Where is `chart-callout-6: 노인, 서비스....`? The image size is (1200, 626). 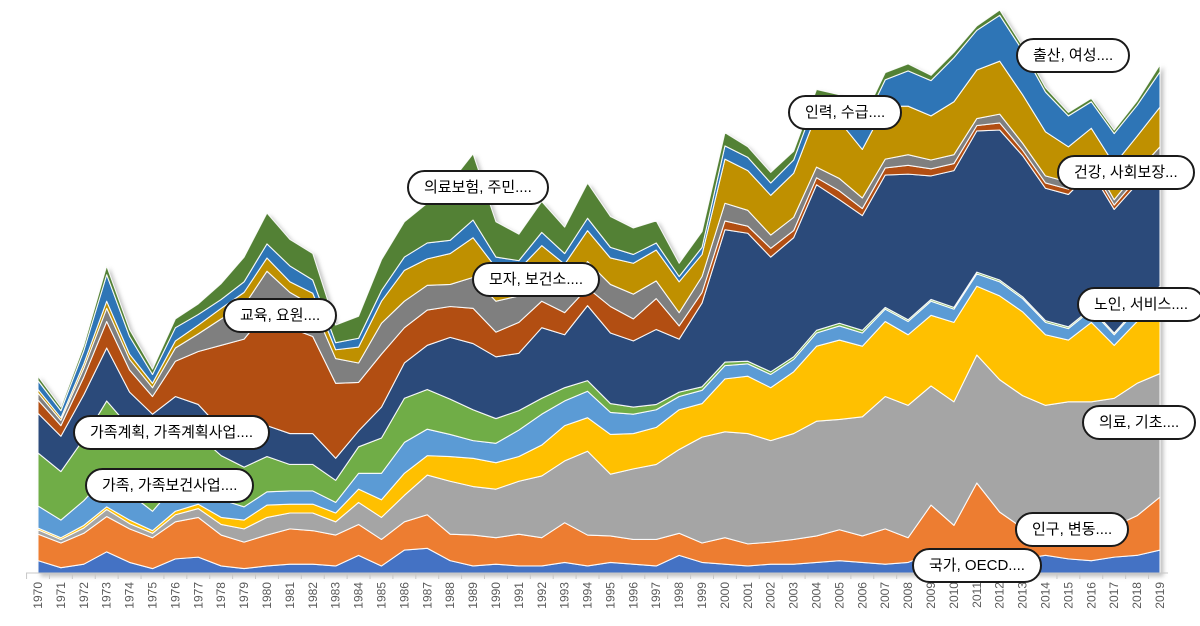
chart-callout-6: 노인, 서비스.... is located at coordinates (1138, 305).